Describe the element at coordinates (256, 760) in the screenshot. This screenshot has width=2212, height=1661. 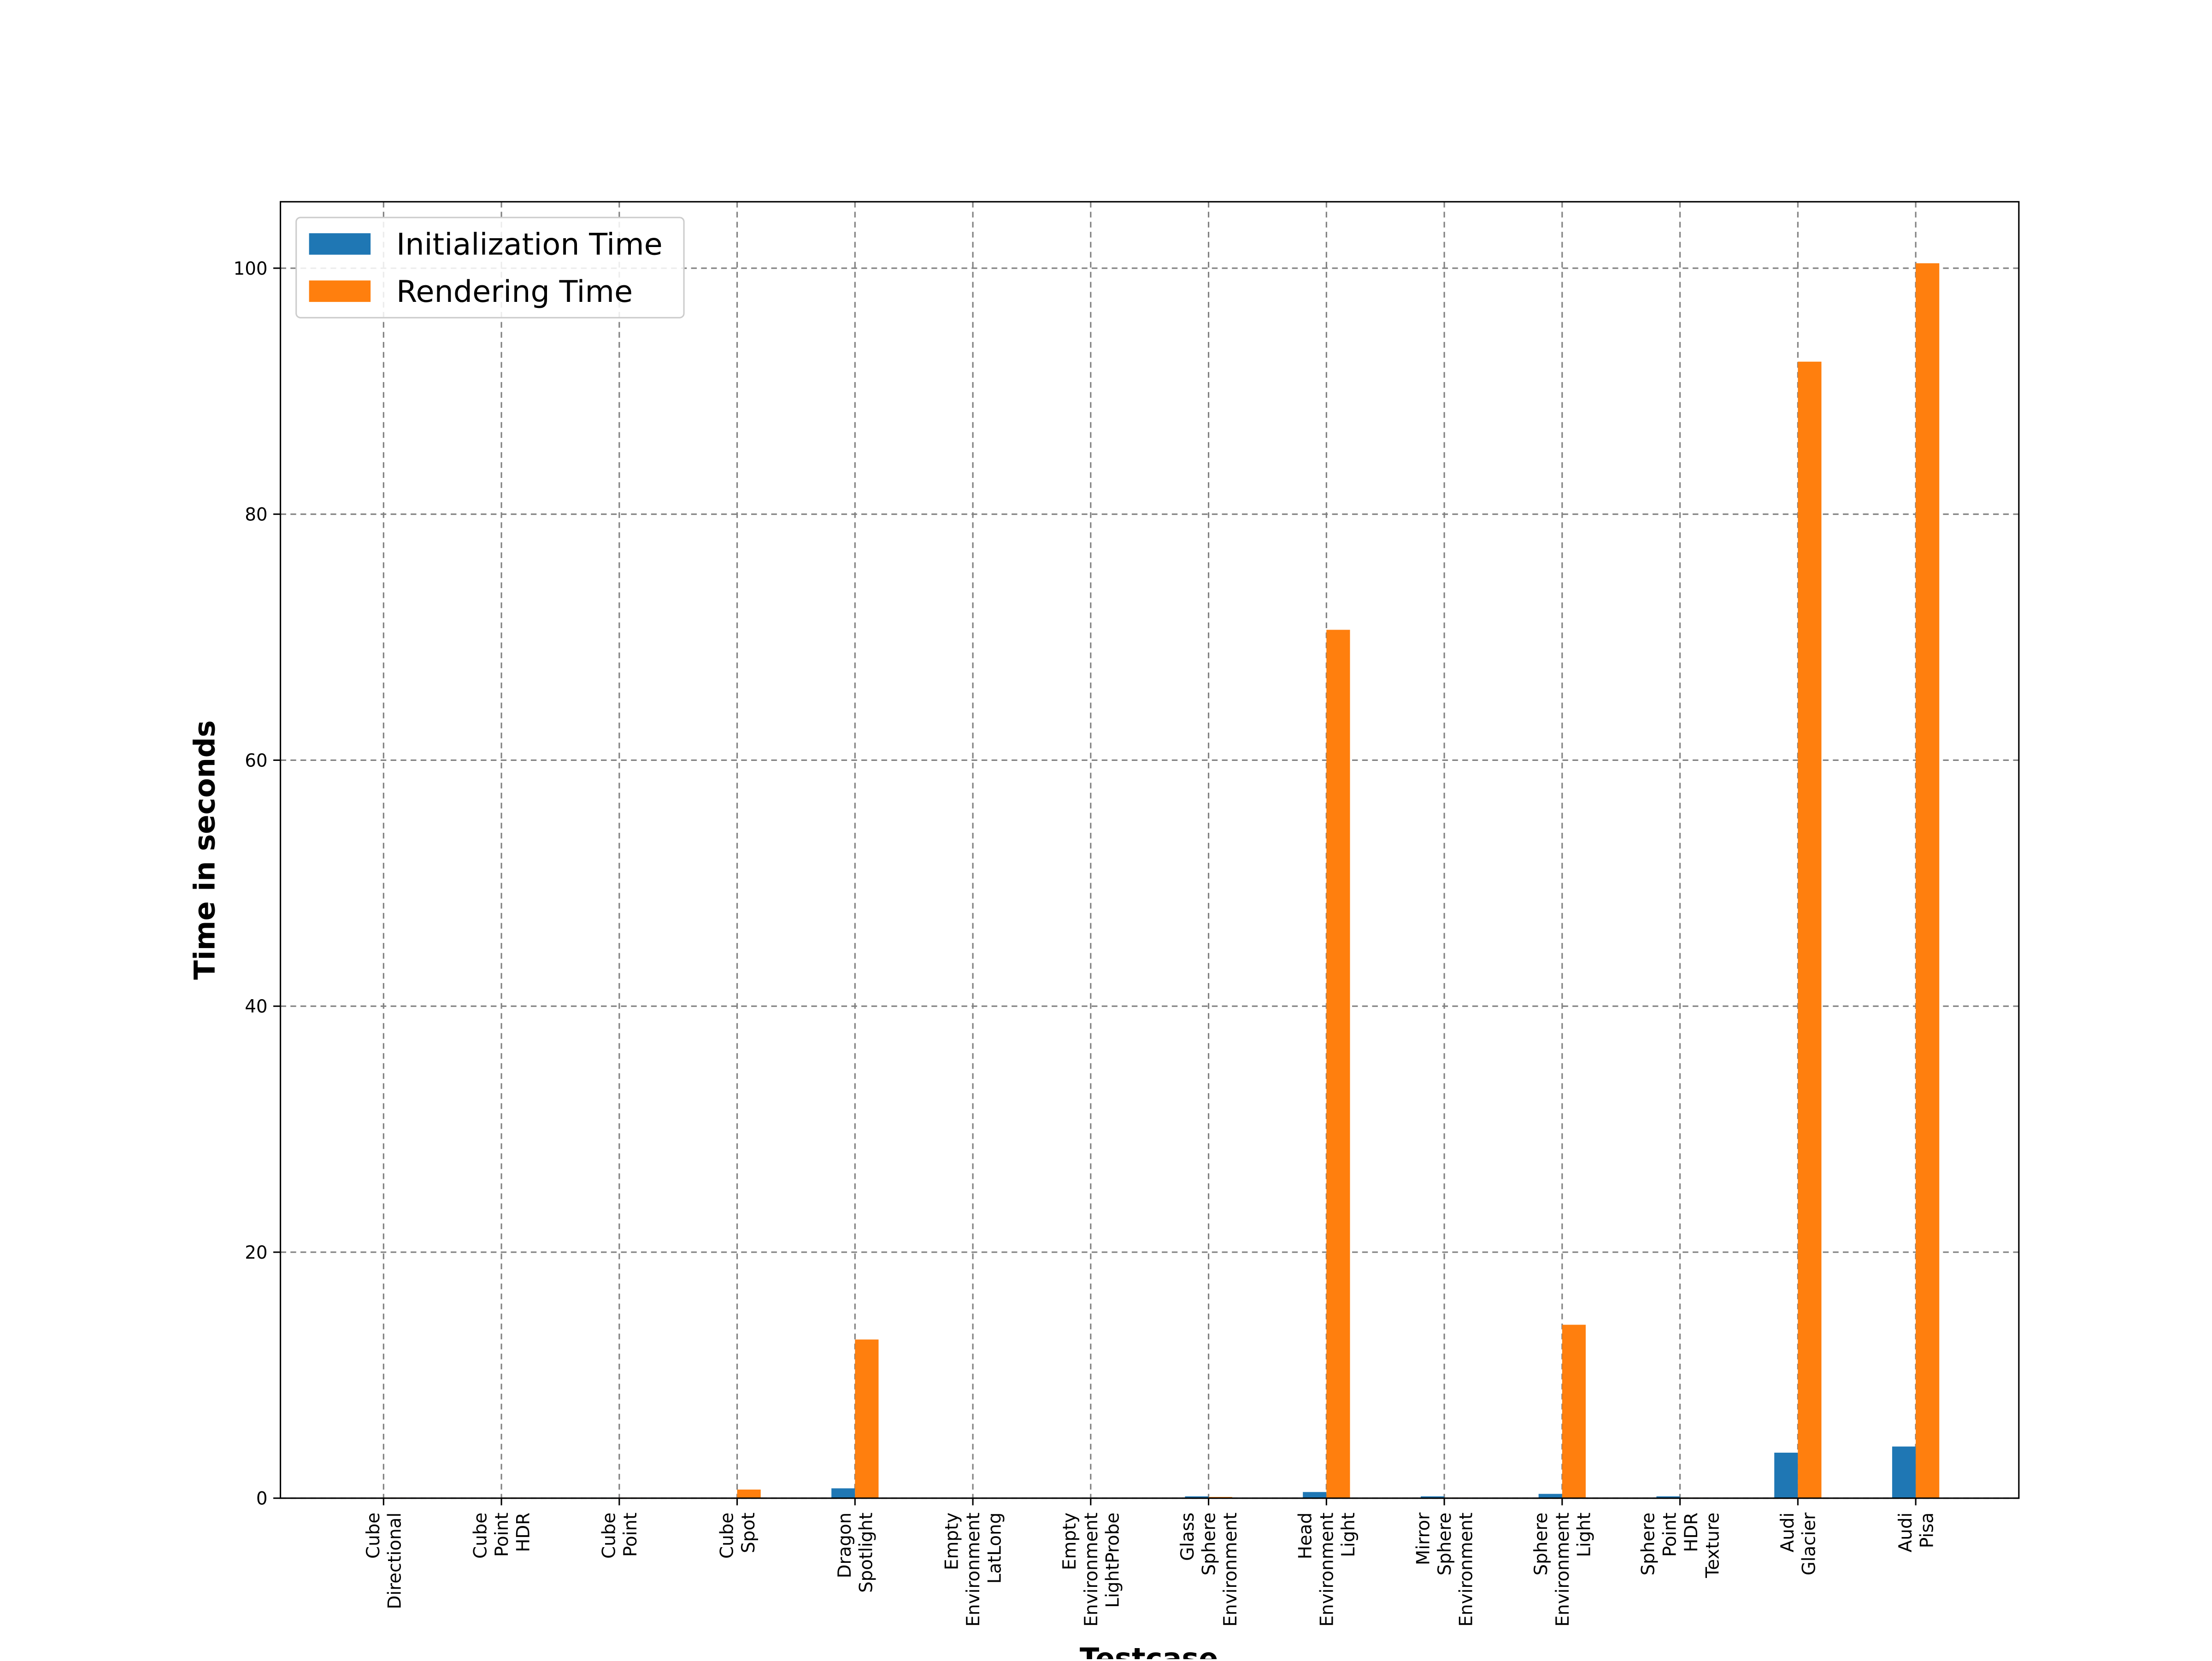
I see `y-tick-label: 60` at that location.